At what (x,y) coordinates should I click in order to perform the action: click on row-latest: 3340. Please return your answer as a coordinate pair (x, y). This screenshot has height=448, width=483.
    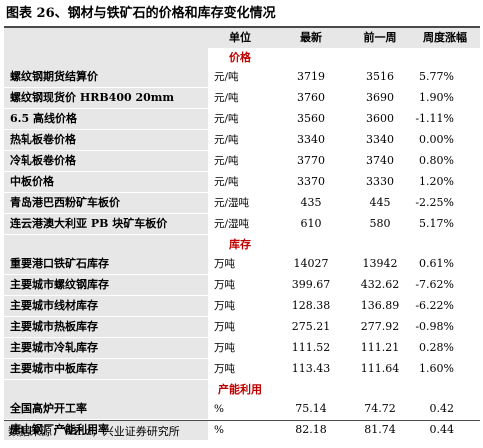
    Looking at the image, I should click on (311, 140).